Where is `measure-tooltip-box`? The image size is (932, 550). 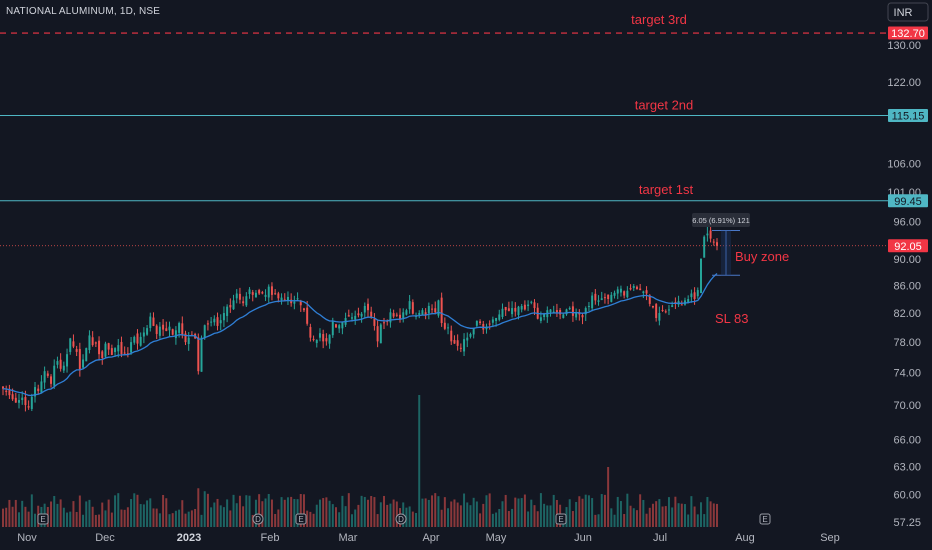 measure-tooltip-box is located at coordinates (721, 220).